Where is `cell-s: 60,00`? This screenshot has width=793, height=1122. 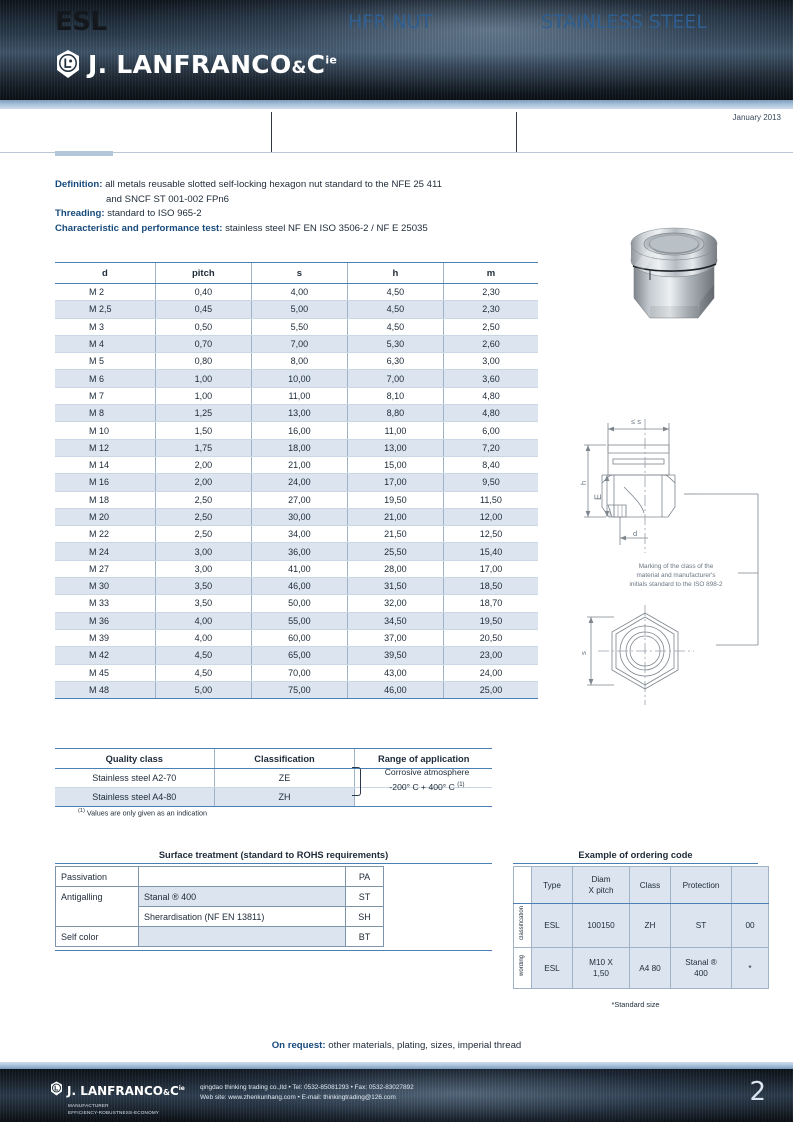 cell-s: 60,00 is located at coordinates (299, 638).